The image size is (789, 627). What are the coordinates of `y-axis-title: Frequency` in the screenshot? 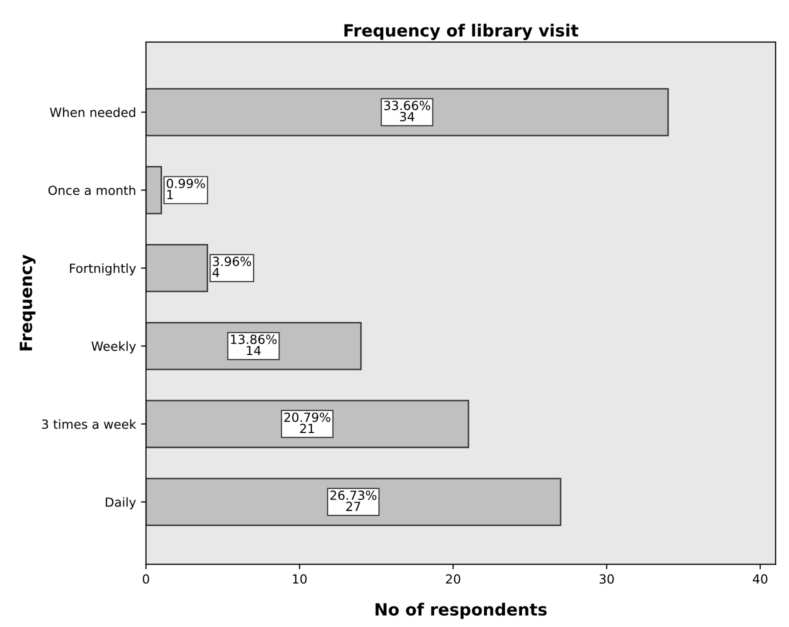 It's located at (28, 302).